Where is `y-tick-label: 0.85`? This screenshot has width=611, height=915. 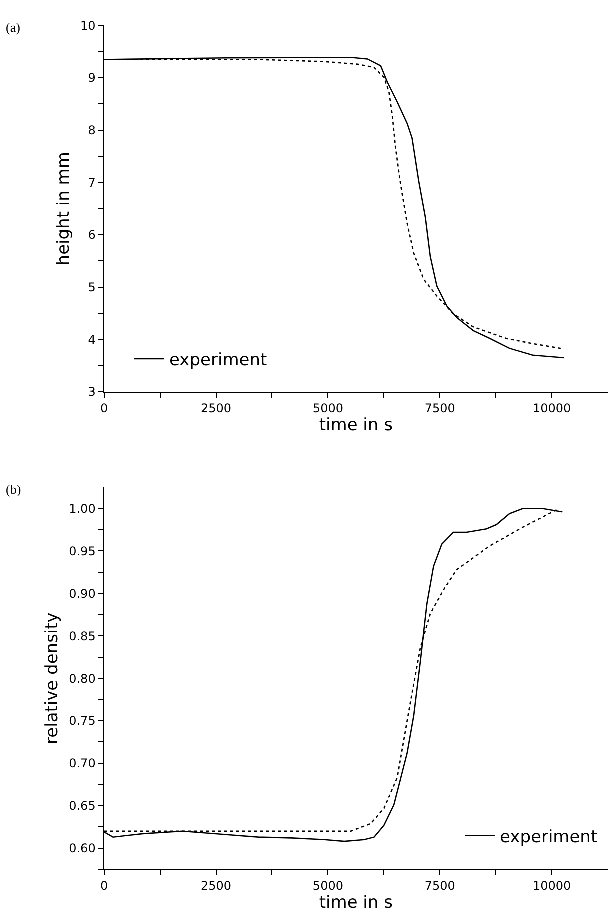 y-tick-label: 0.85 is located at coordinates (82, 636).